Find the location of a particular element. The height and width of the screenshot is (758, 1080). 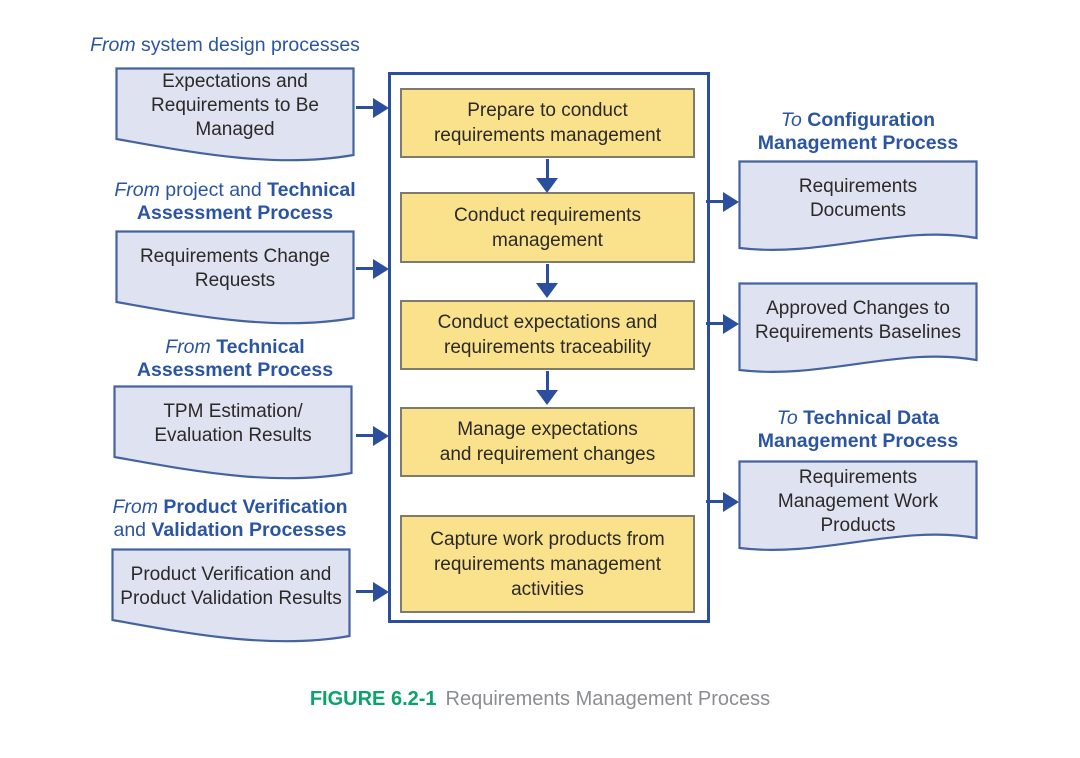

doc-text-line: Approved Changes to is located at coordinates (858, 308).